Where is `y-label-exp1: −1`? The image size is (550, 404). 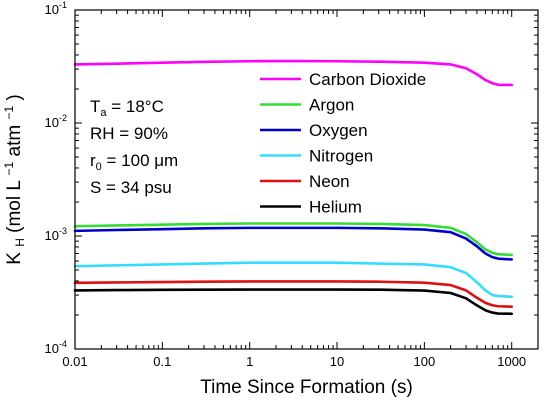 y-label-exp1: −1 is located at coordinates (9, 168).